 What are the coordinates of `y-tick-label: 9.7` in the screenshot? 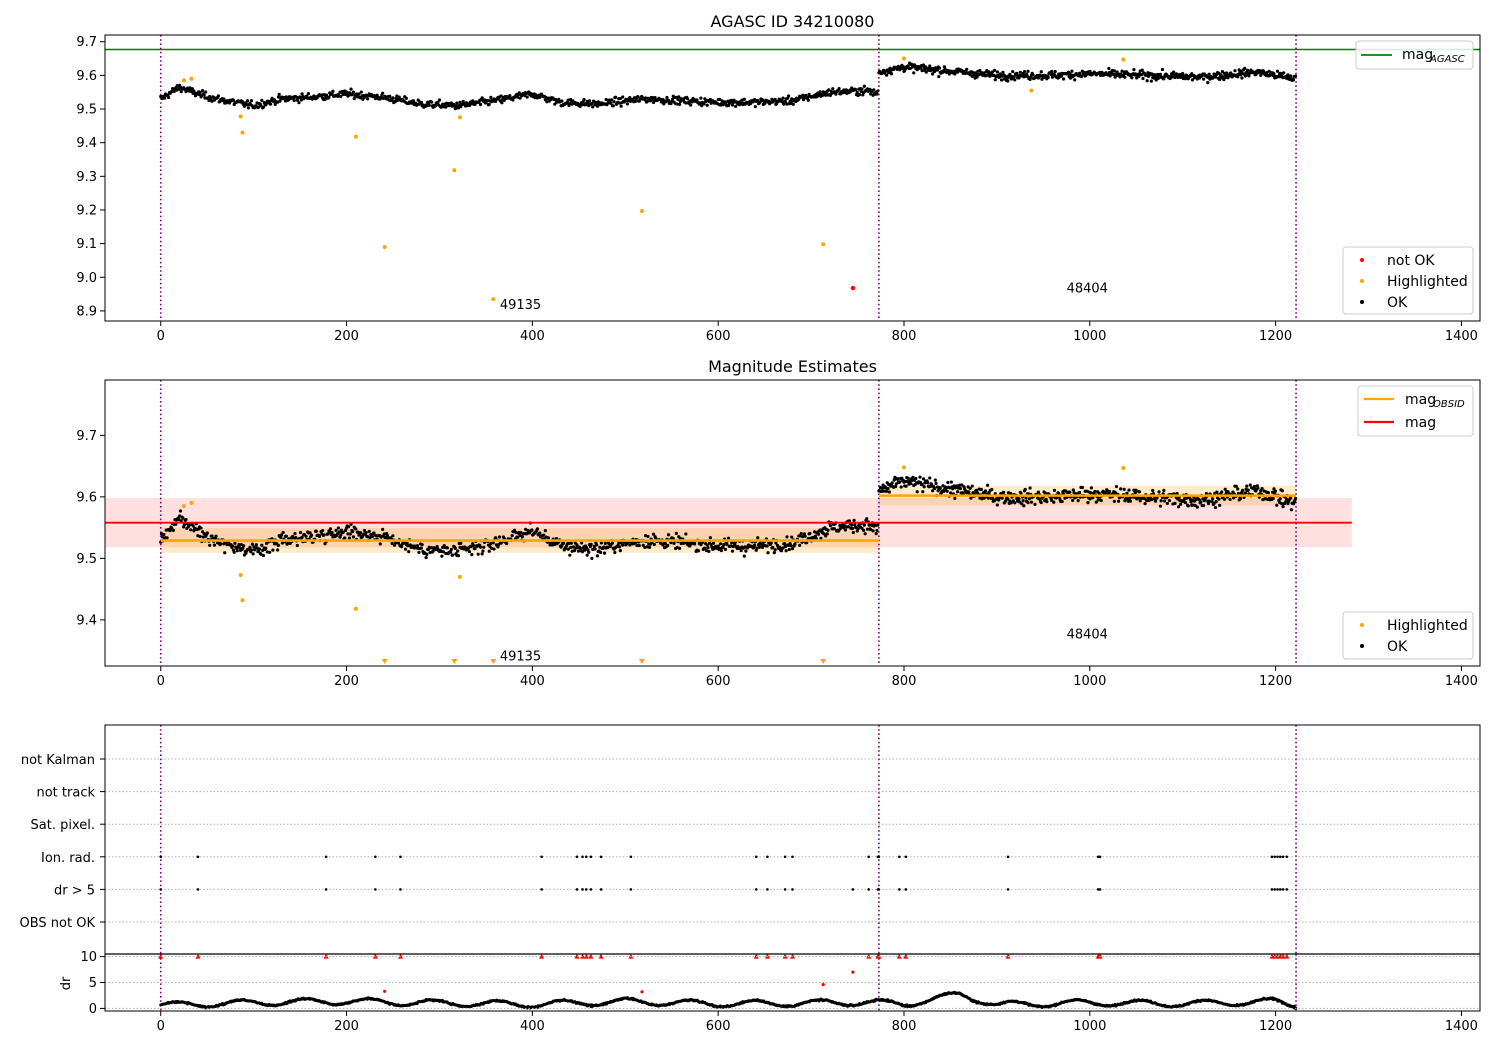 It's located at (86, 42).